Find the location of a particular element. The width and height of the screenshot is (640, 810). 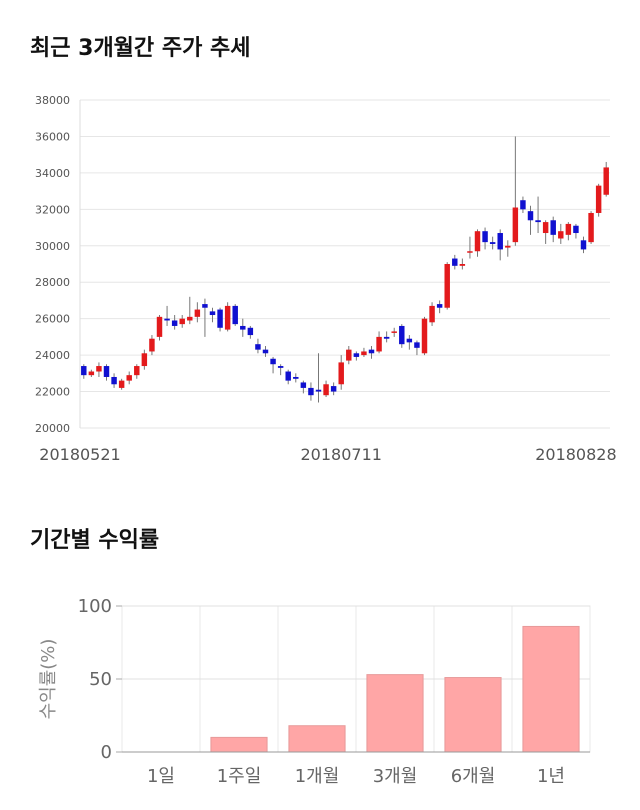

y-tick-label: 36000 is located at coordinates (52, 136).